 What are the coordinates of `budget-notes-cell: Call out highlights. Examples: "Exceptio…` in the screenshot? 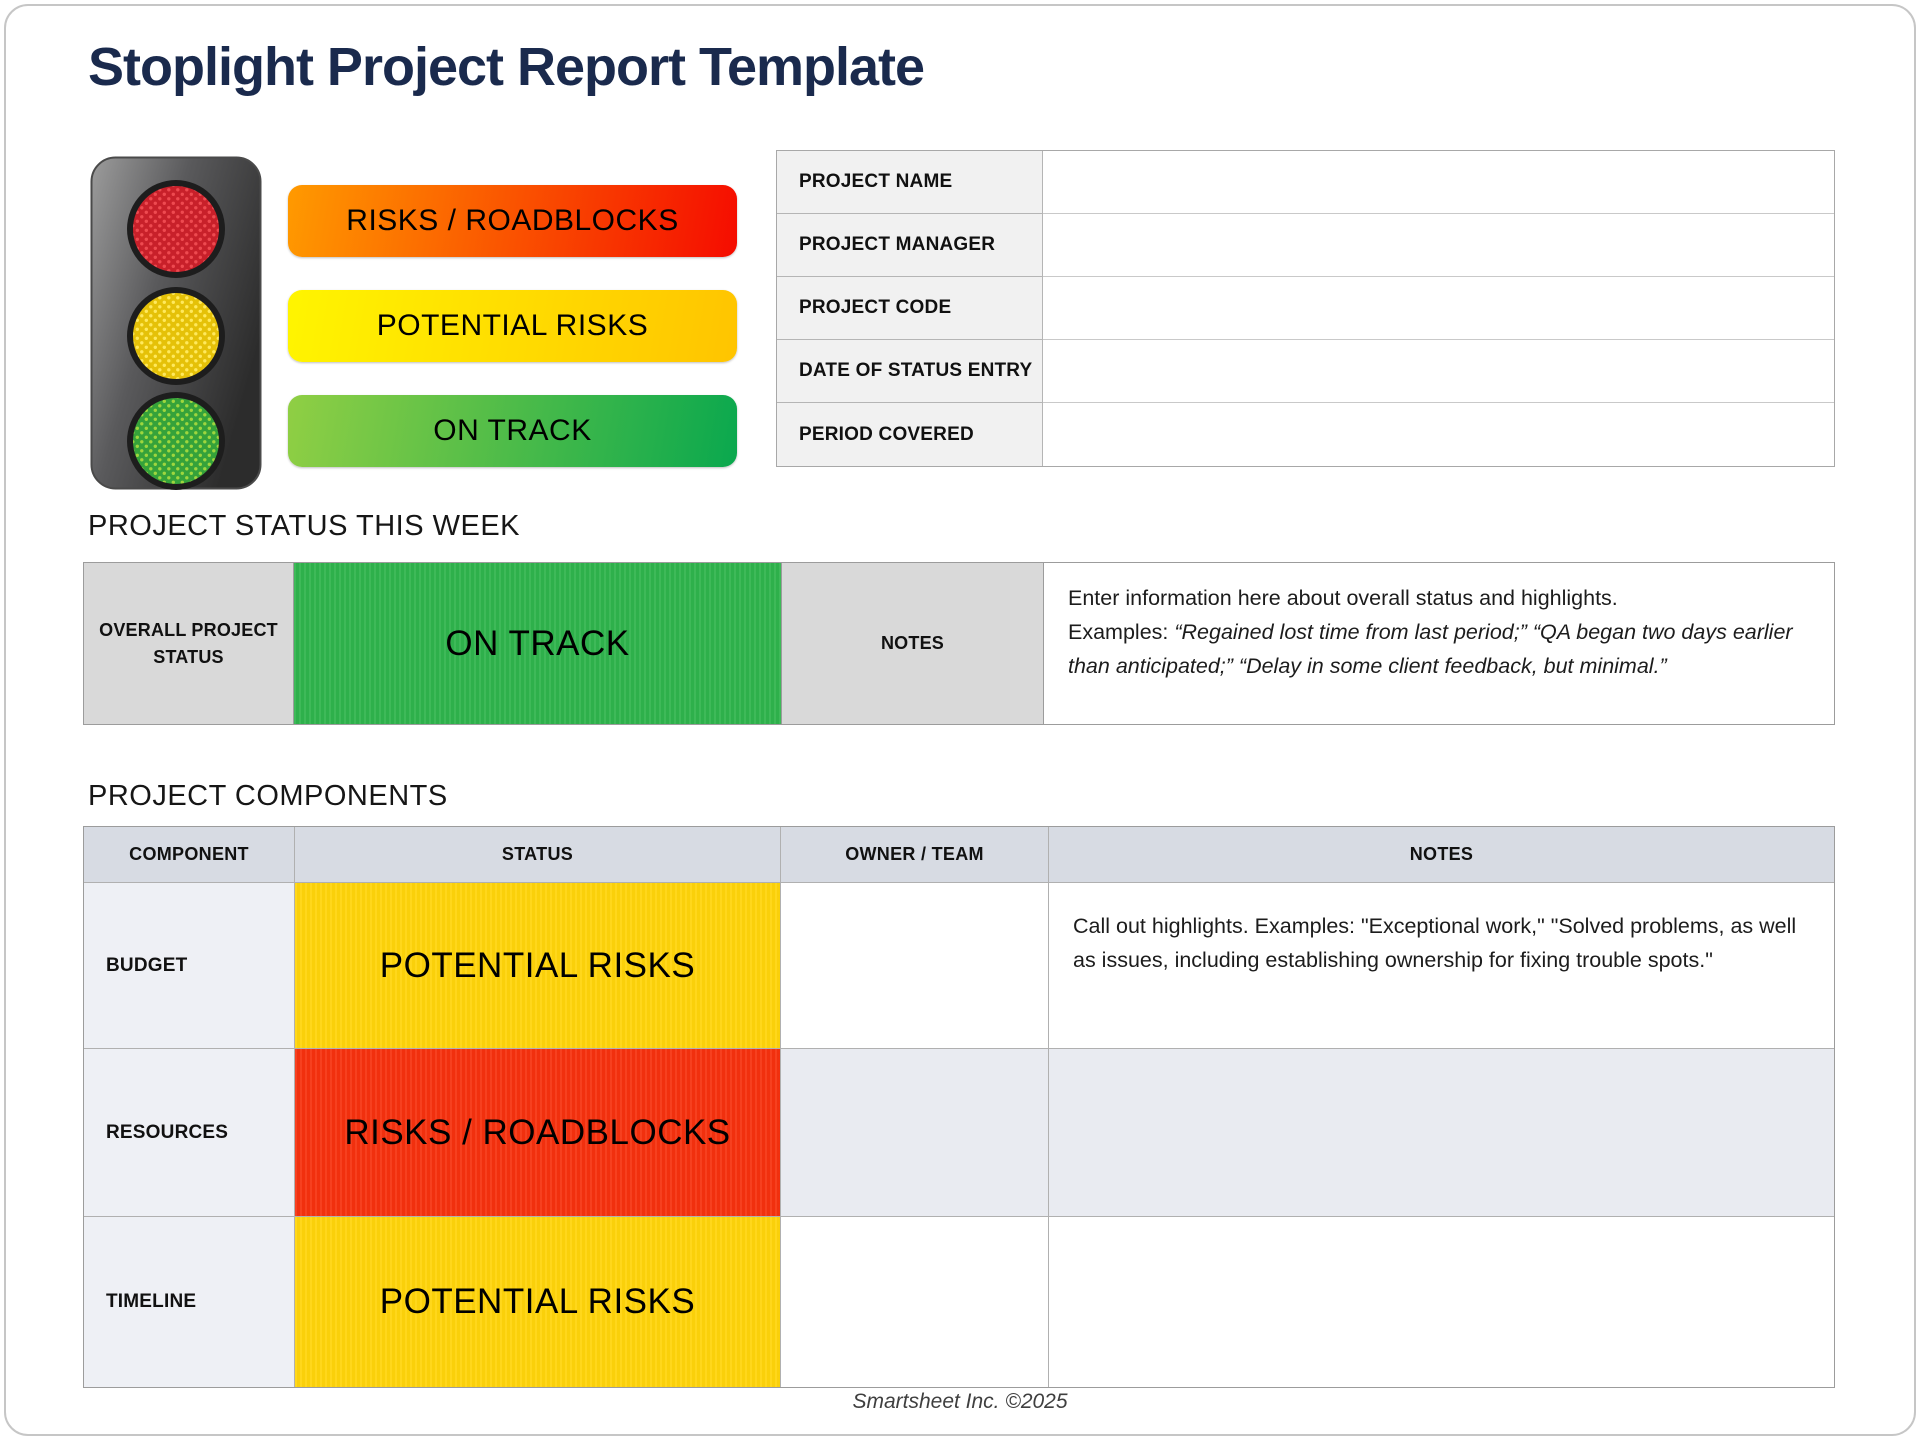 It's located at (1441, 966).